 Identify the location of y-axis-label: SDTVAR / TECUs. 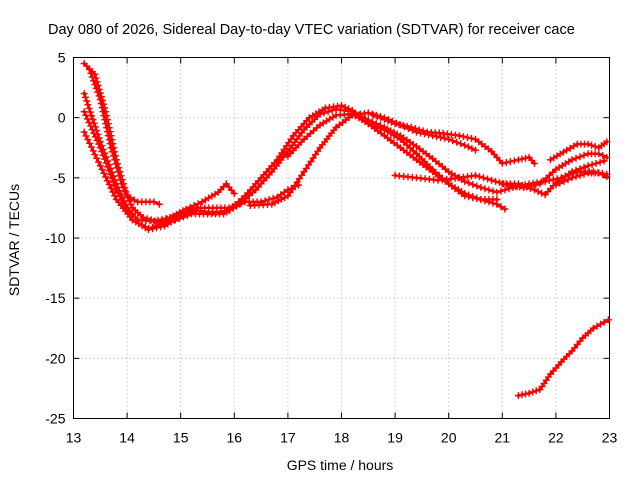
(14, 240).